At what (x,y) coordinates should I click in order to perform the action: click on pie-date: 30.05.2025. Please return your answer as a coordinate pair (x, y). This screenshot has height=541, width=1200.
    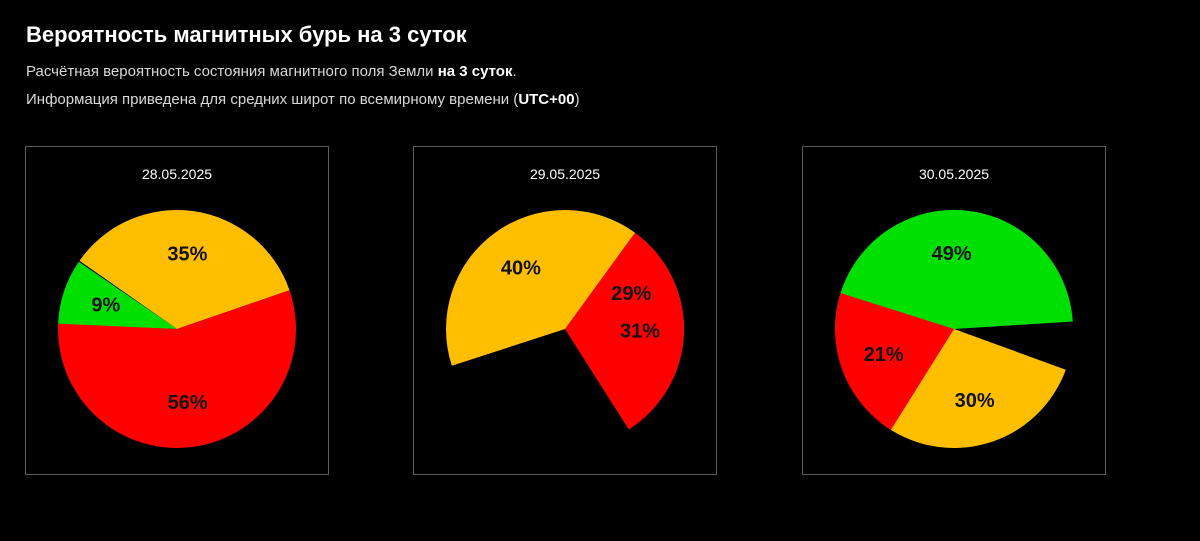
    Looking at the image, I should click on (954, 174).